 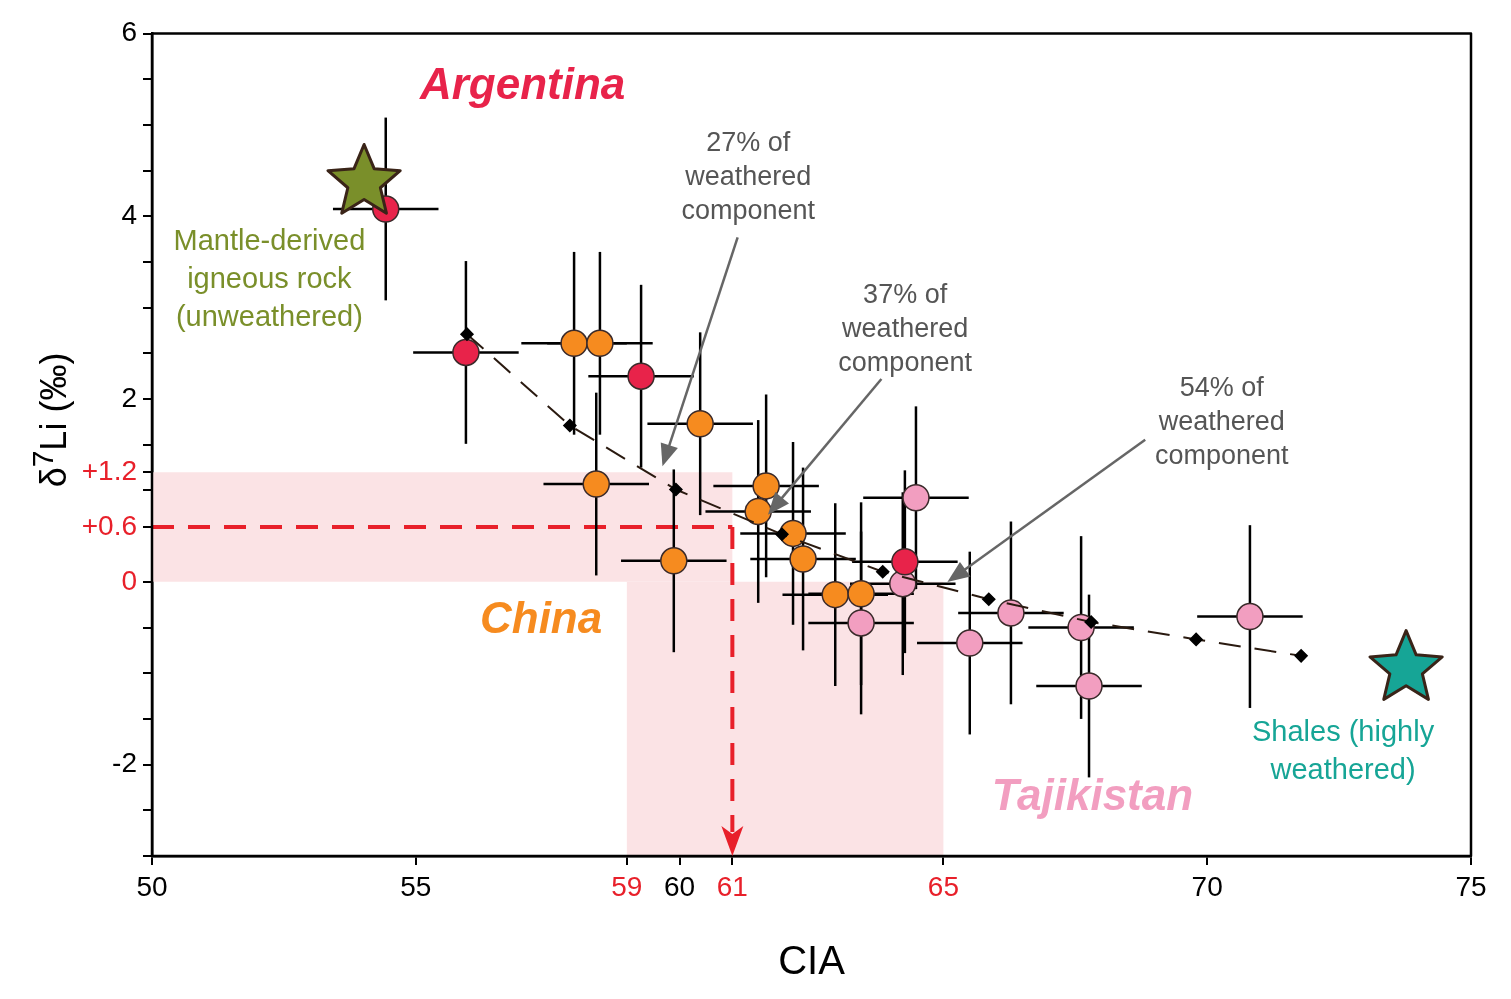 What do you see at coordinates (943, 886) in the screenshot?
I see `x-tick-label: 65` at bounding box center [943, 886].